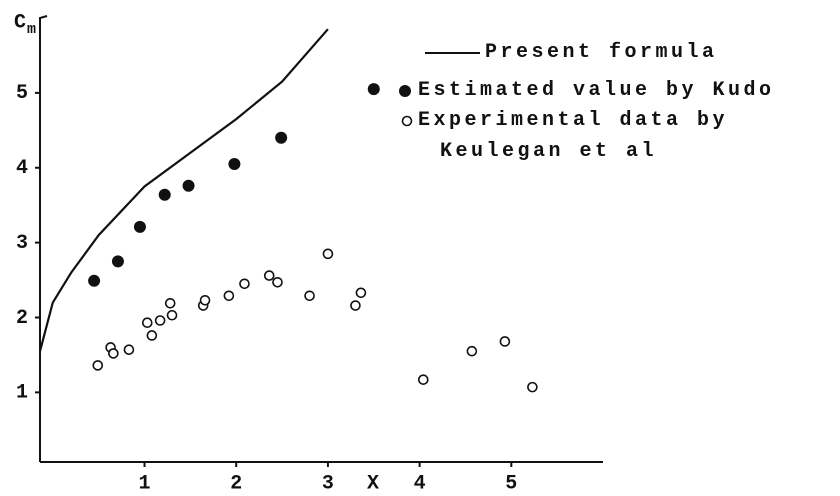 This screenshot has width=840, height=496. I want to click on legend-label: Experimental data by Keulegan et al, so click(573, 136).